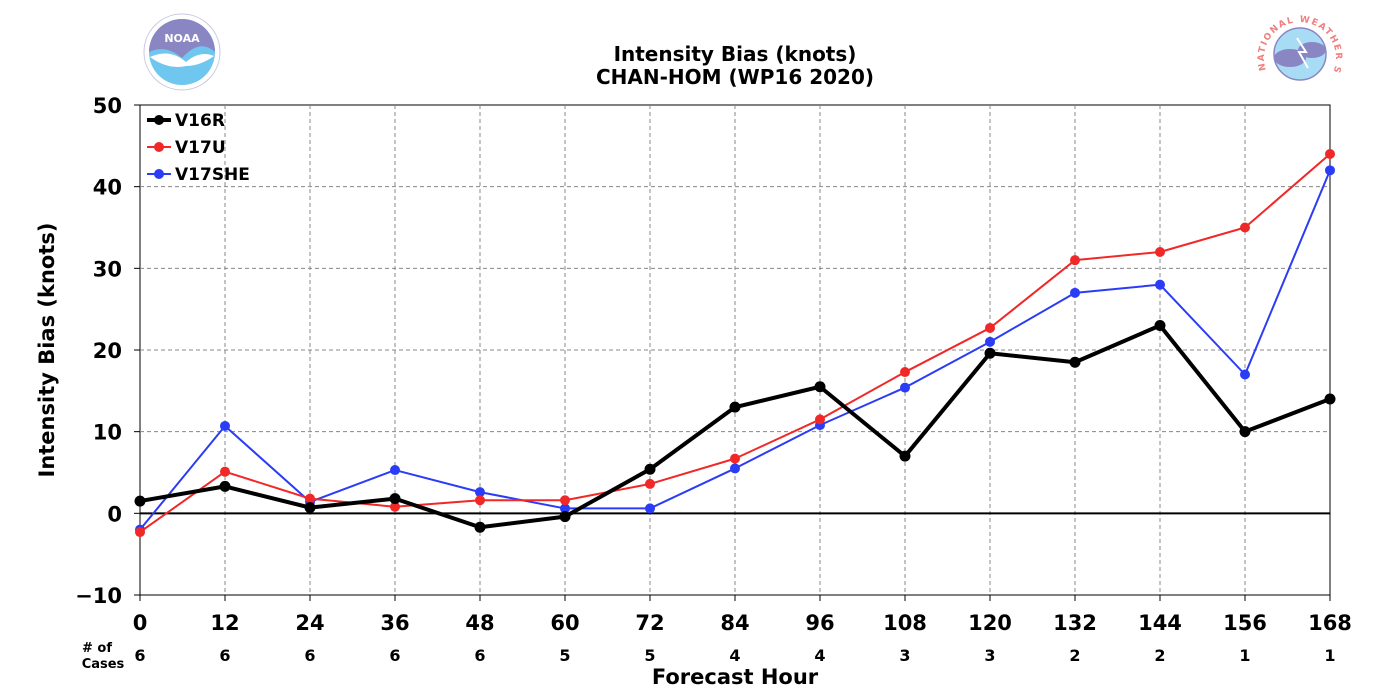  What do you see at coordinates (394, 623) in the screenshot?
I see `x-tick-label: 36` at bounding box center [394, 623].